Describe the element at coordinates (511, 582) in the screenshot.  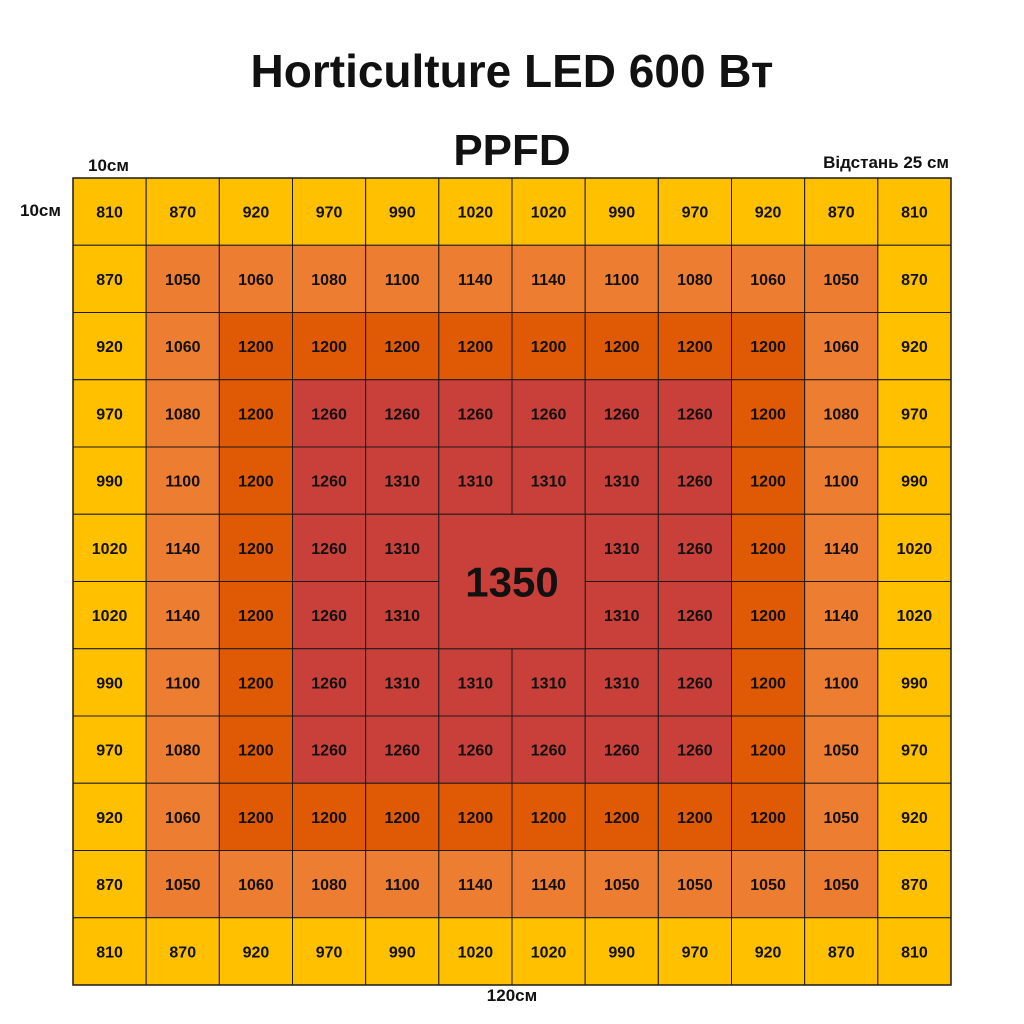
I see `center-value: 1350` at that location.